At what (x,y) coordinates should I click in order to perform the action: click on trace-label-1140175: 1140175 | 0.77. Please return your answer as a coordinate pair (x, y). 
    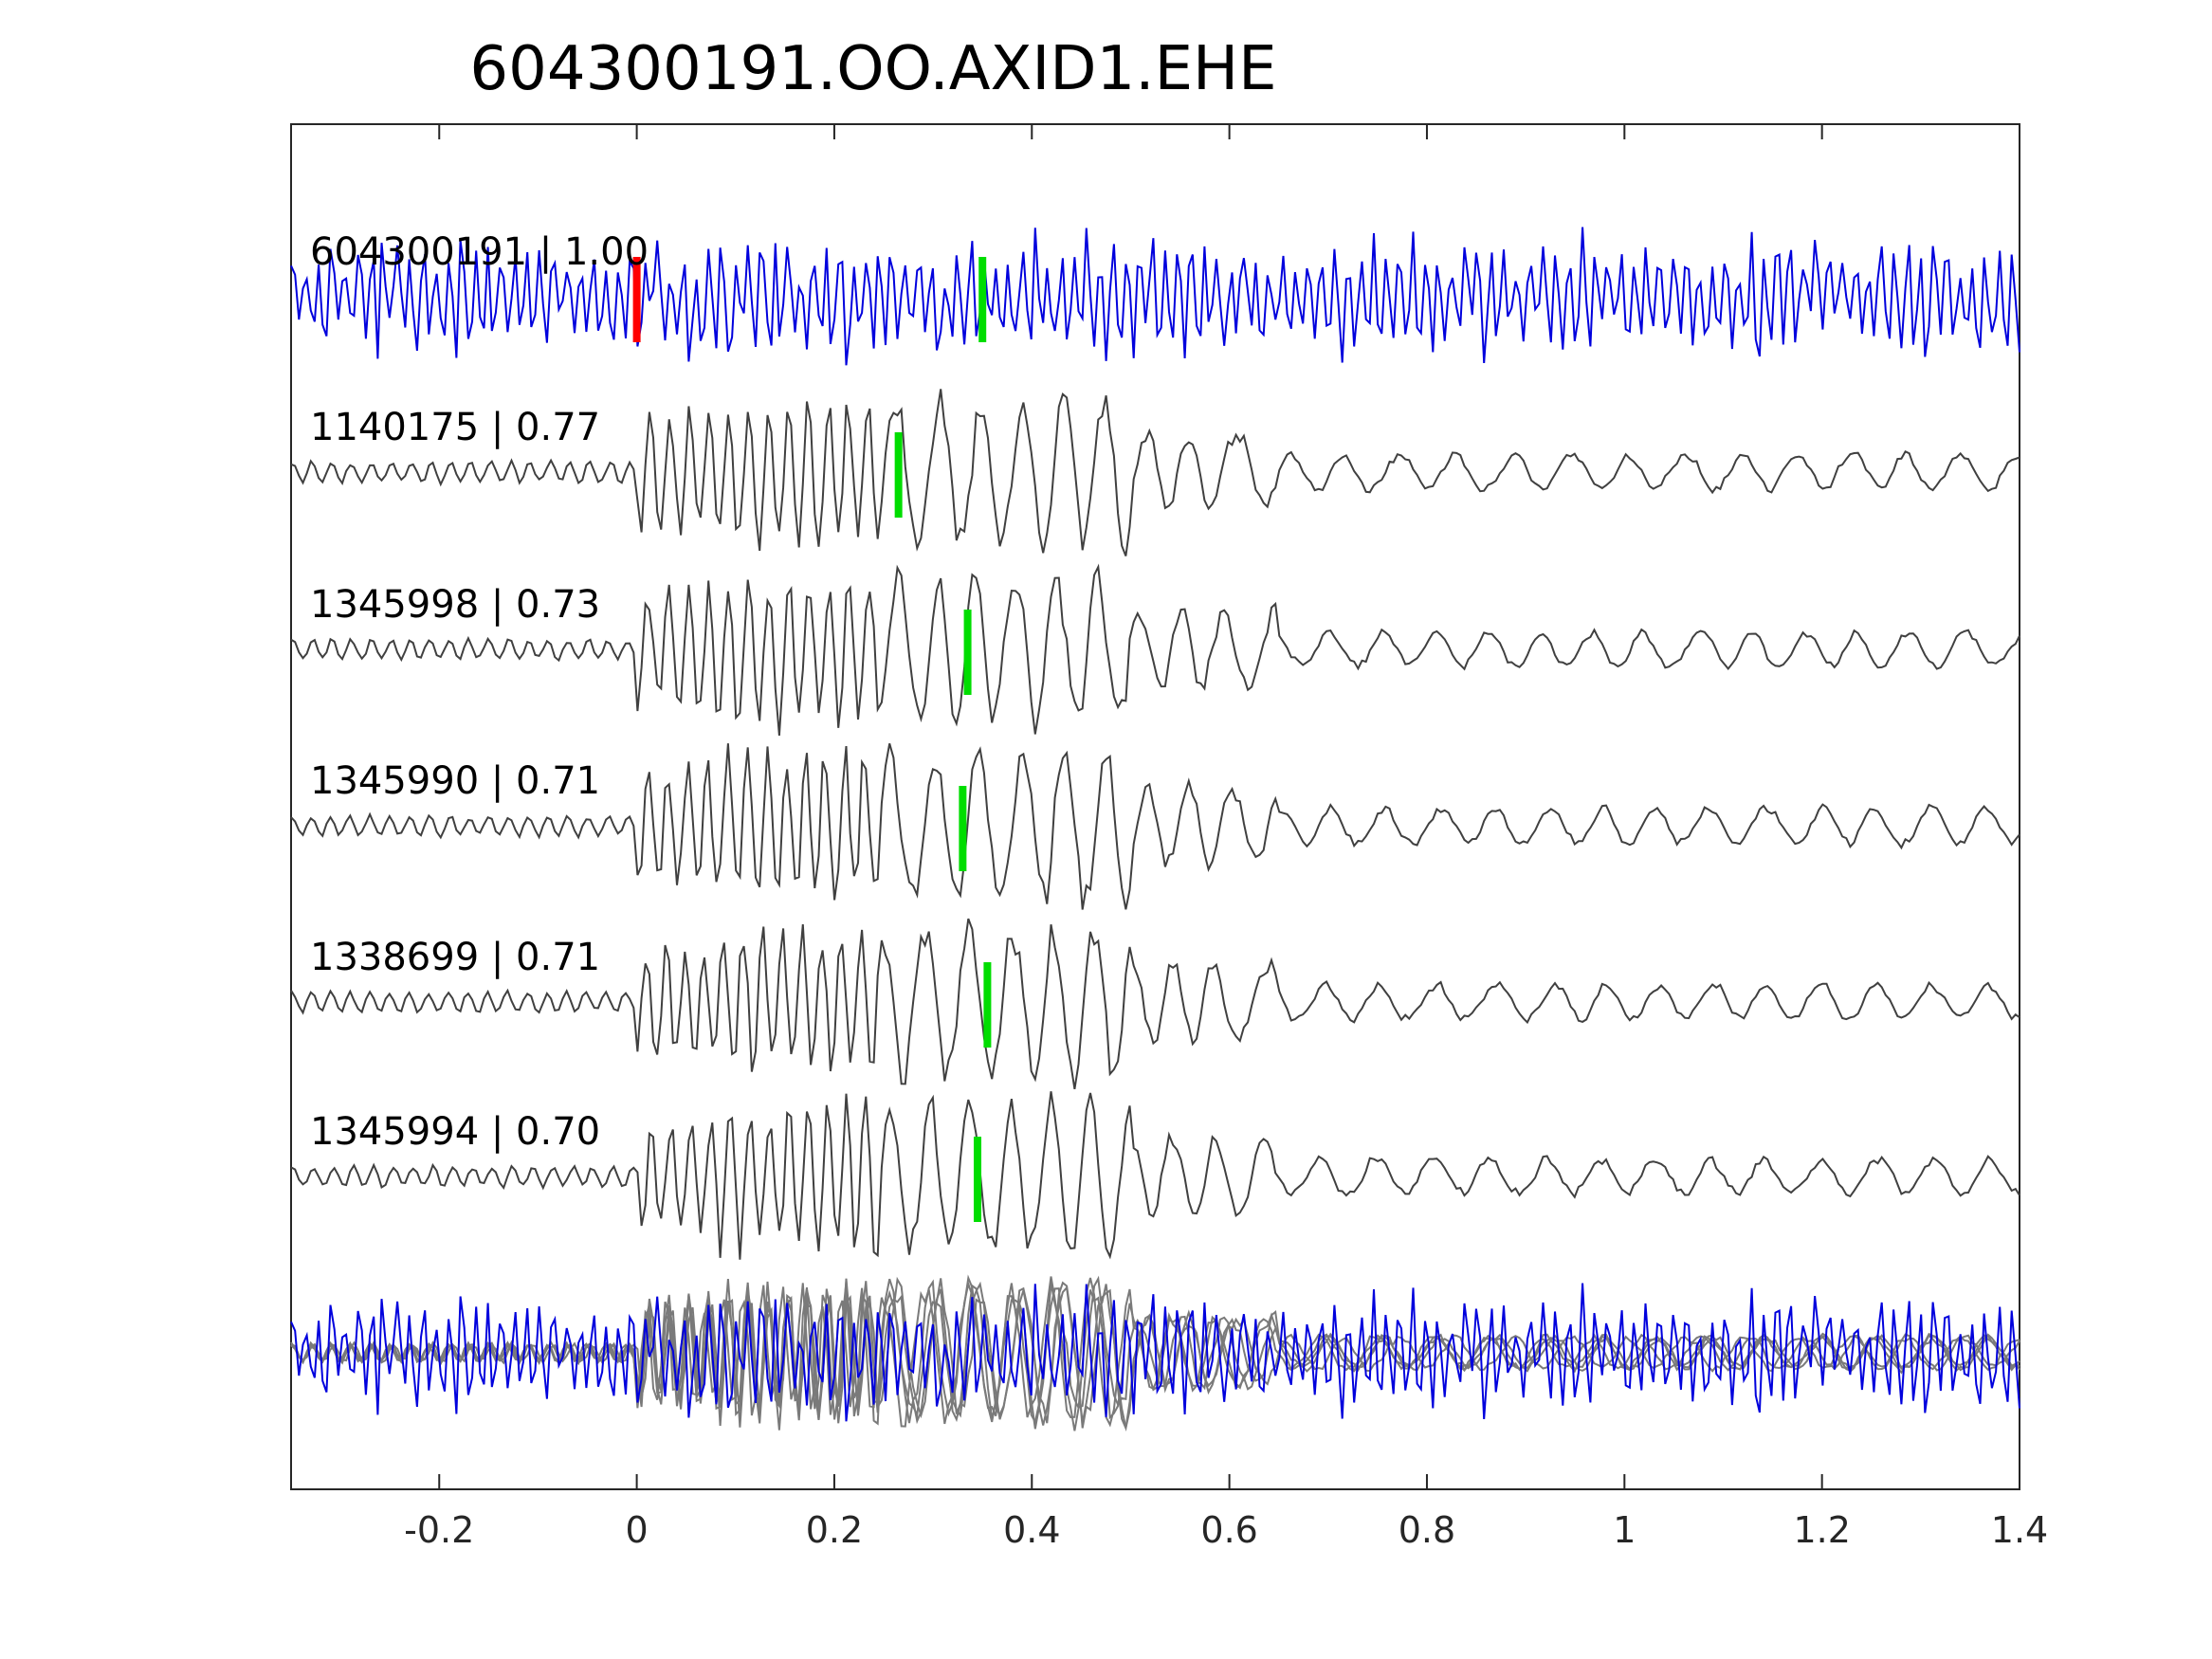
    Looking at the image, I should click on (455, 427).